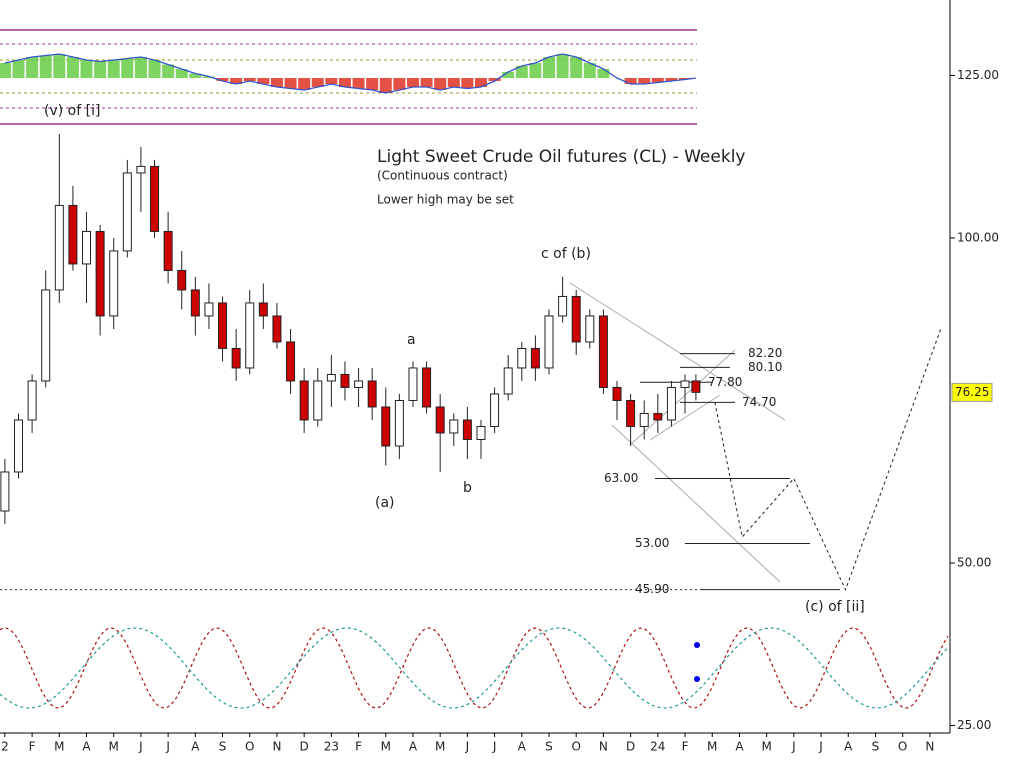  Describe the element at coordinates (978, 75) in the screenshot. I see `y-tick-label: 125.00` at that location.